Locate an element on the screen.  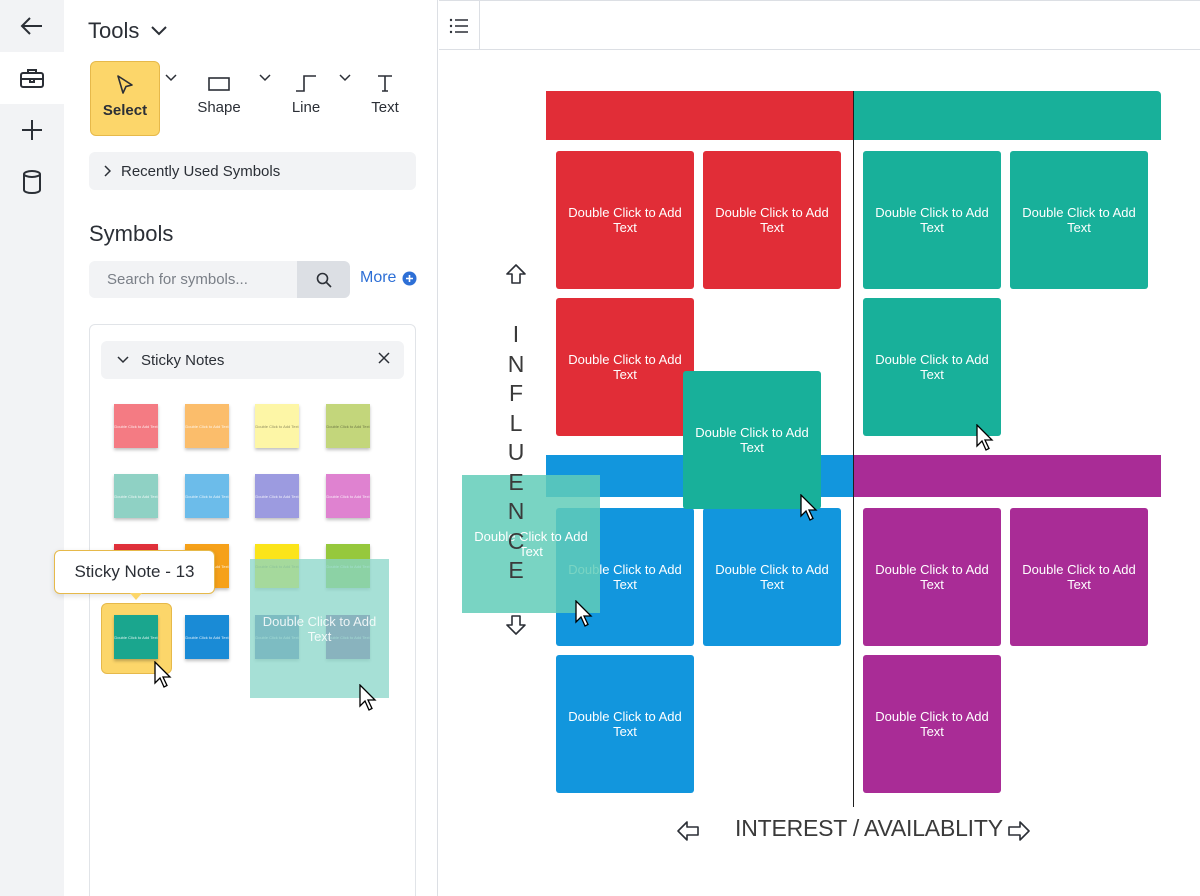
close-icon is located at coordinates (384, 358).